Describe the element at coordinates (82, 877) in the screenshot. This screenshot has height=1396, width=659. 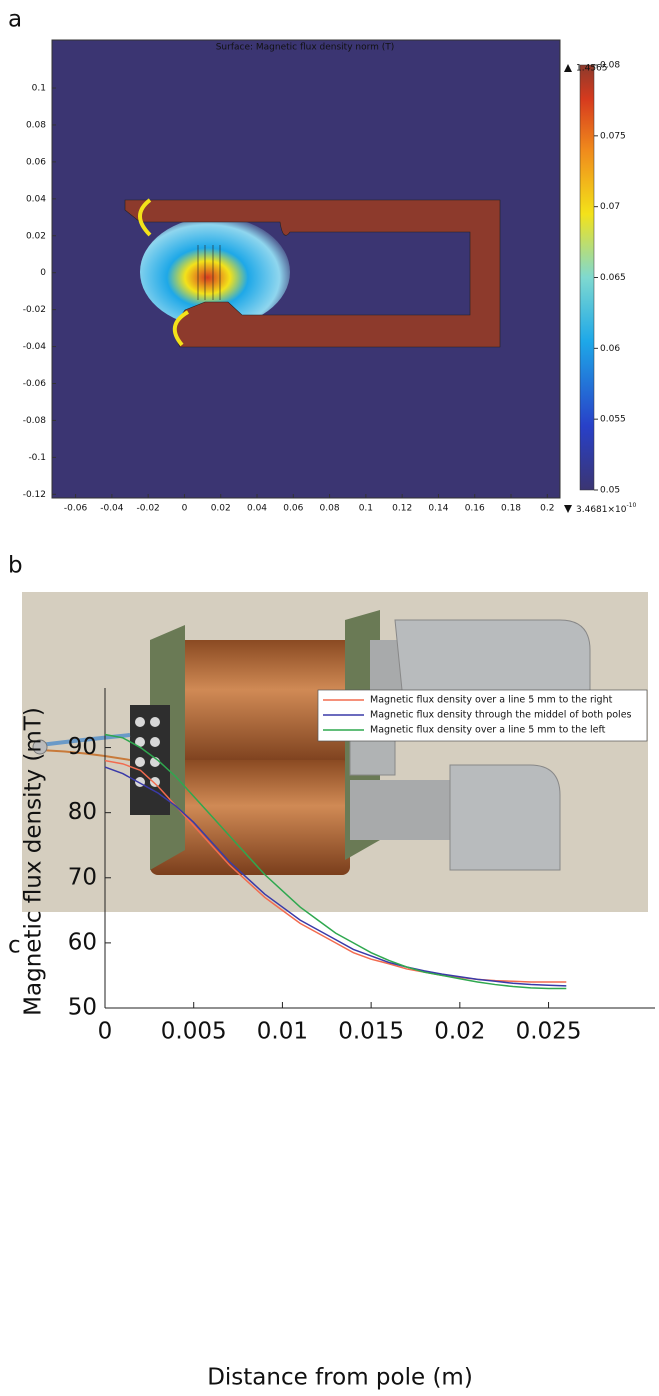
I see `y-tick-label: 70` at that location.